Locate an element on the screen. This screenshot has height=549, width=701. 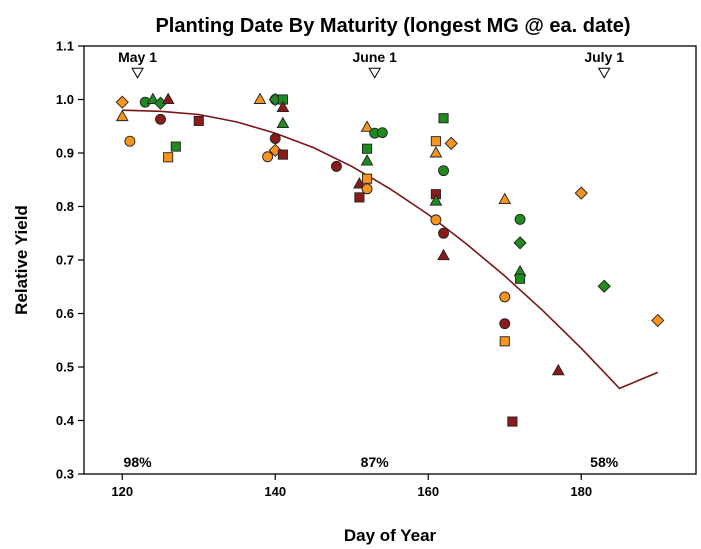
y-tick-label: 0.3 is located at coordinates (65, 474).